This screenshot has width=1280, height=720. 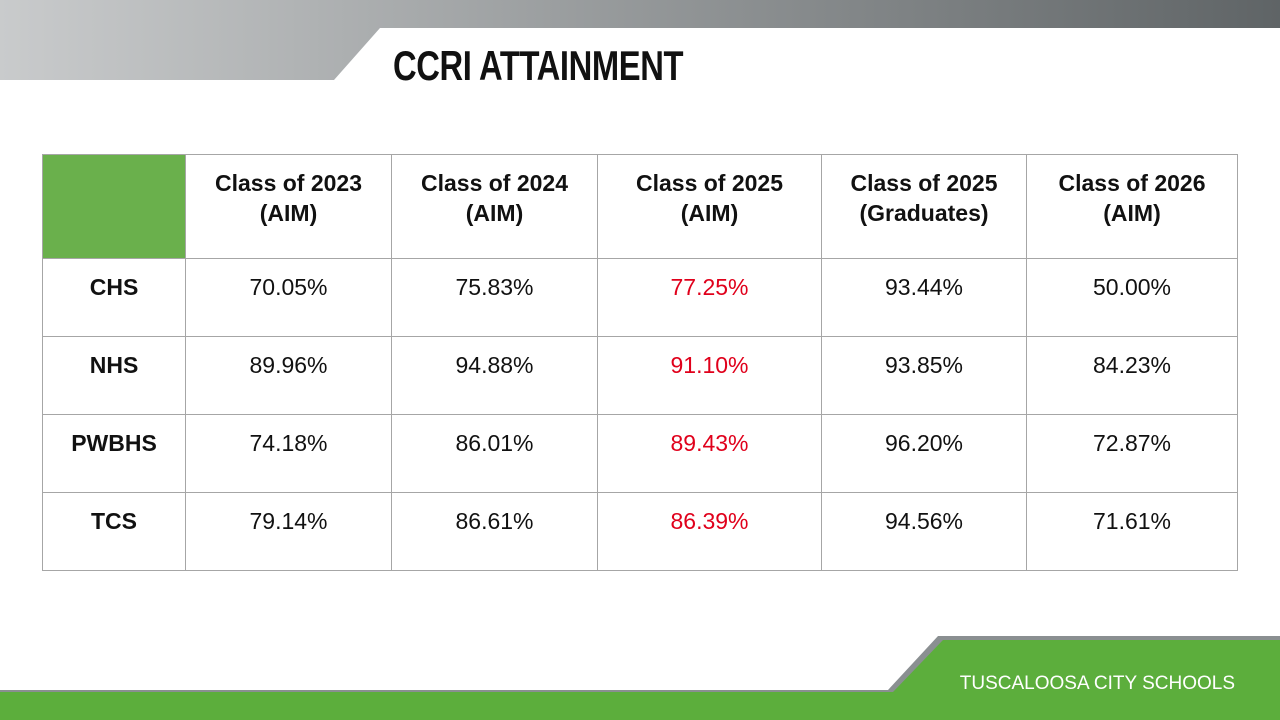 What do you see at coordinates (288, 453) in the screenshot?
I see `table-cell: 74.18%` at bounding box center [288, 453].